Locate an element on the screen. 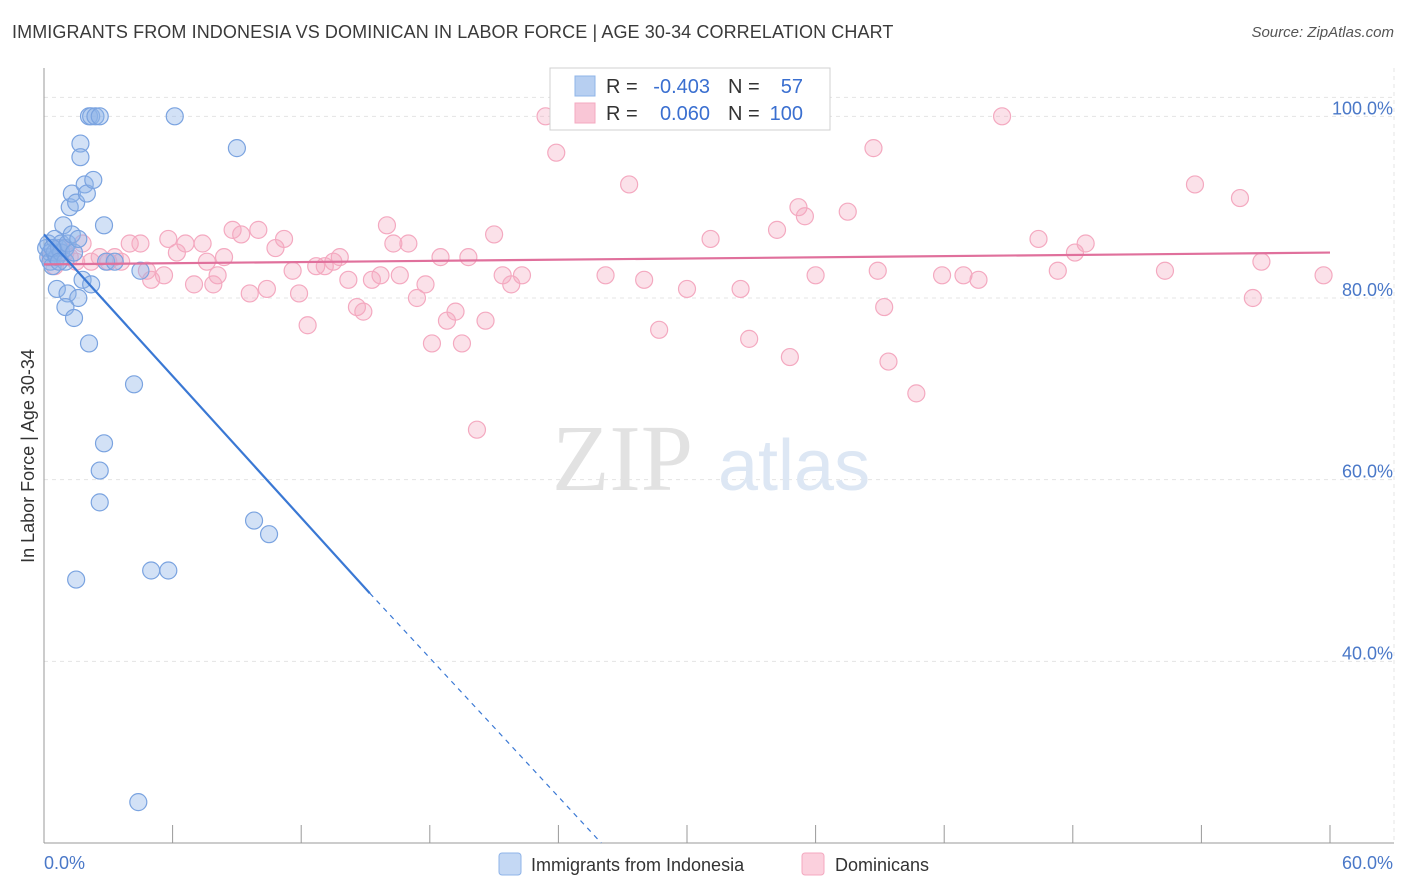 Image resolution: width=1406 pixels, height=892 pixels. stats-n-label-indonesia: N = is located at coordinates (744, 87).